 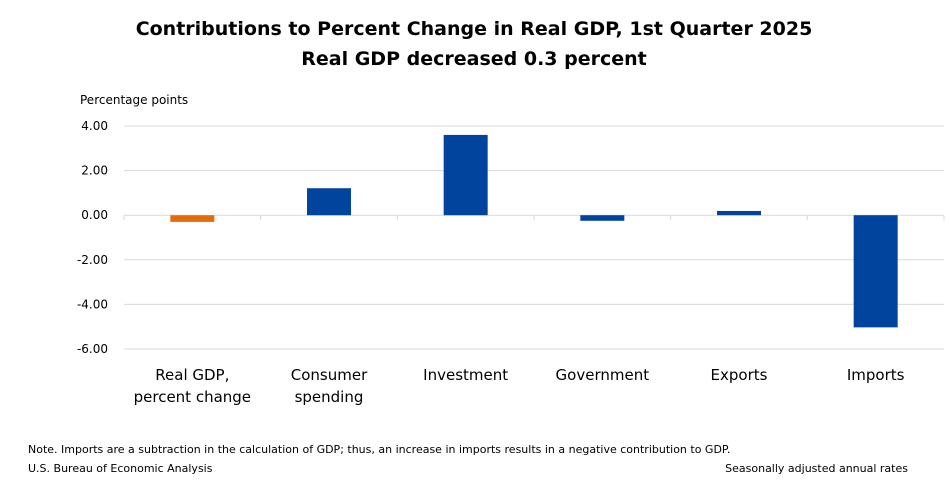 What do you see at coordinates (92, 349) in the screenshot?
I see `y-tick-label: -6.00` at bounding box center [92, 349].